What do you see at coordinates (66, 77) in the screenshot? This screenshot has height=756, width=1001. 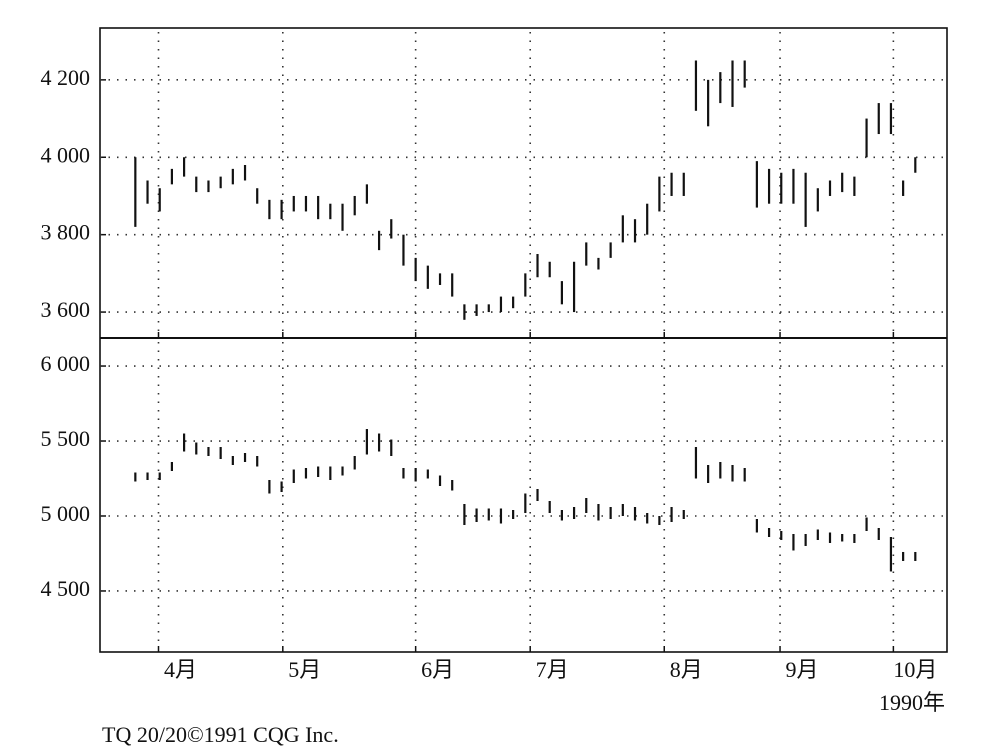 I see `y-tick-label: 4 200` at bounding box center [66, 77].